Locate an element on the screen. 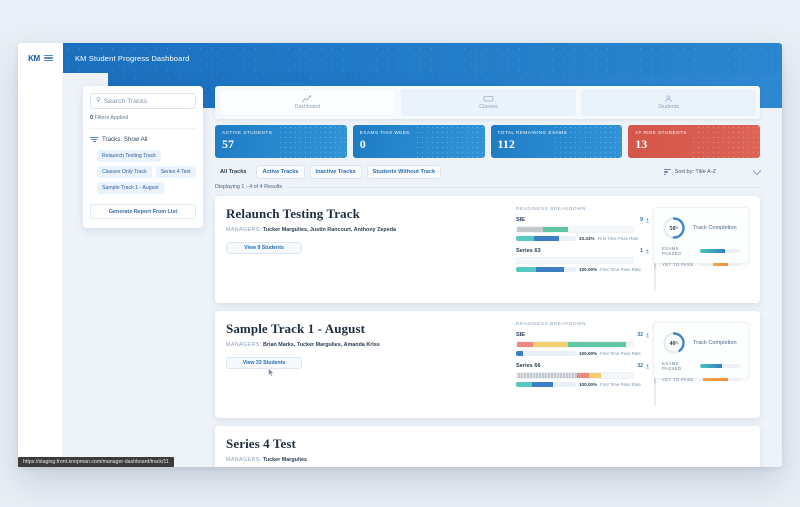  track-chip: Classes Only Track is located at coordinates (124, 172).